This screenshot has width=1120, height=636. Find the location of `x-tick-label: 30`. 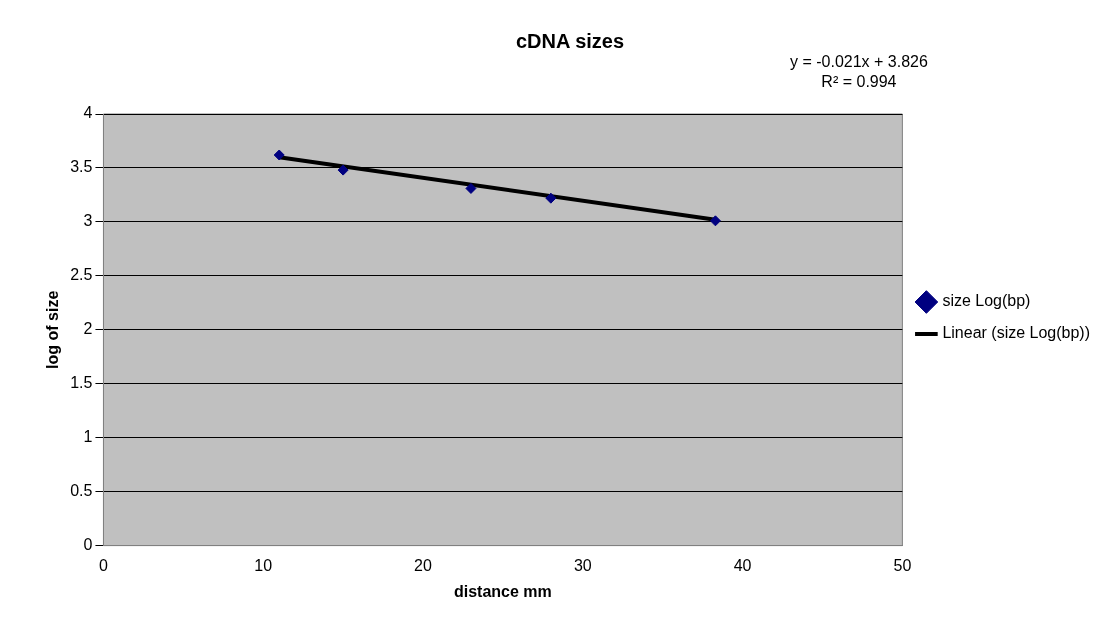

x-tick-label: 30 is located at coordinates (582, 565).